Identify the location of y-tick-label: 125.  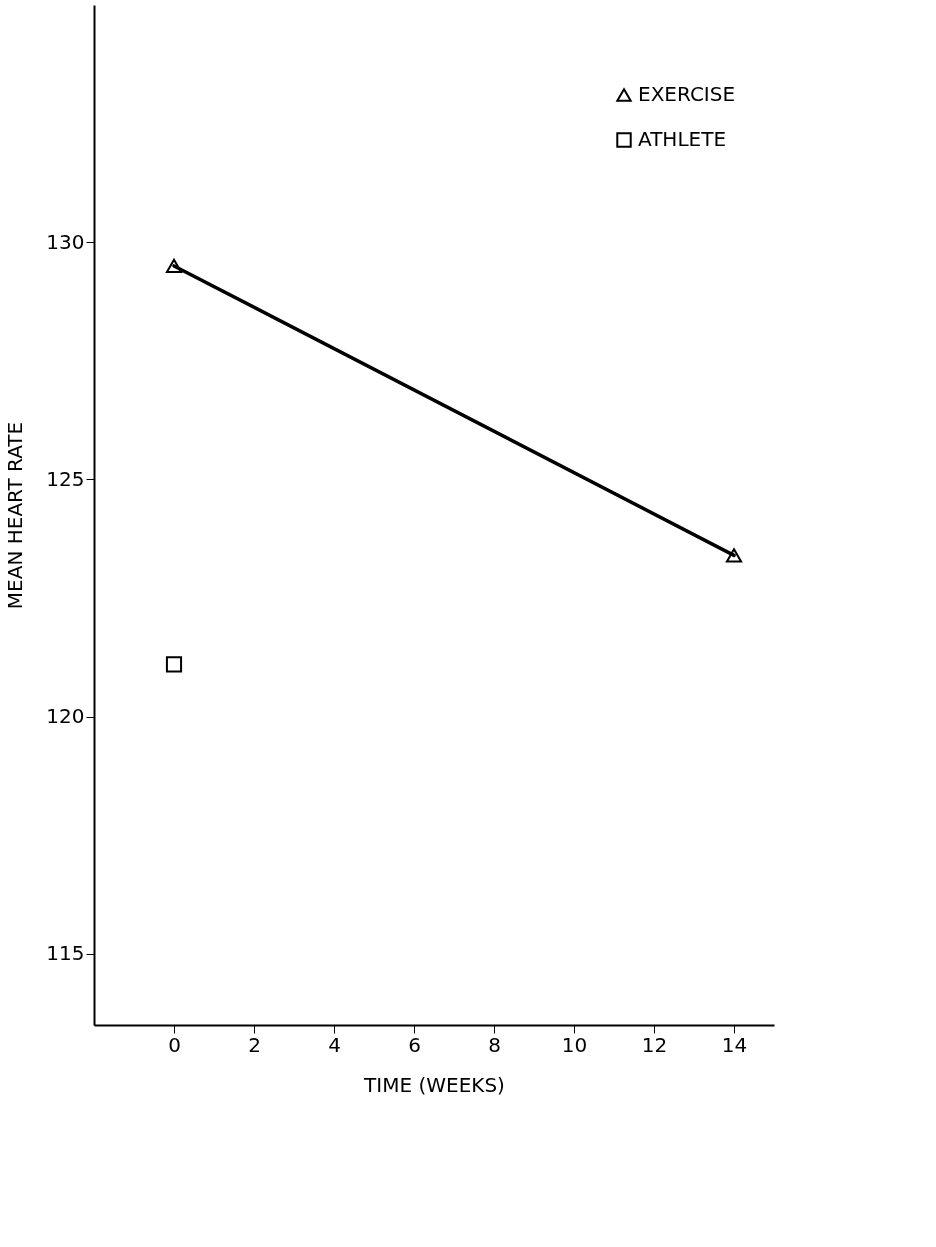
(65, 478).